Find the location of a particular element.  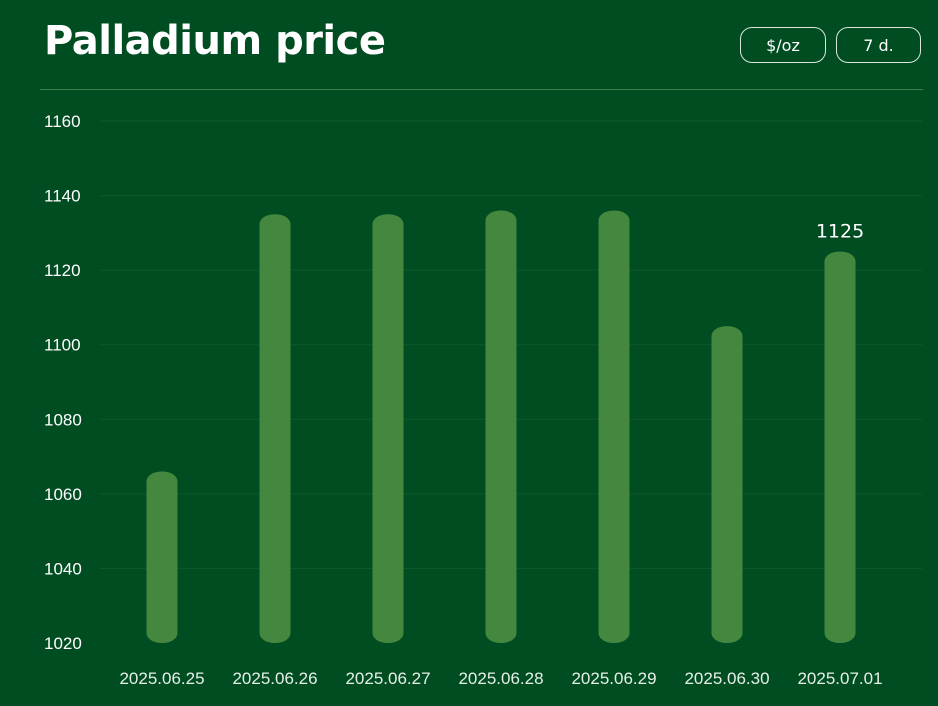

y-tick-label: 1060 is located at coordinates (63, 494).